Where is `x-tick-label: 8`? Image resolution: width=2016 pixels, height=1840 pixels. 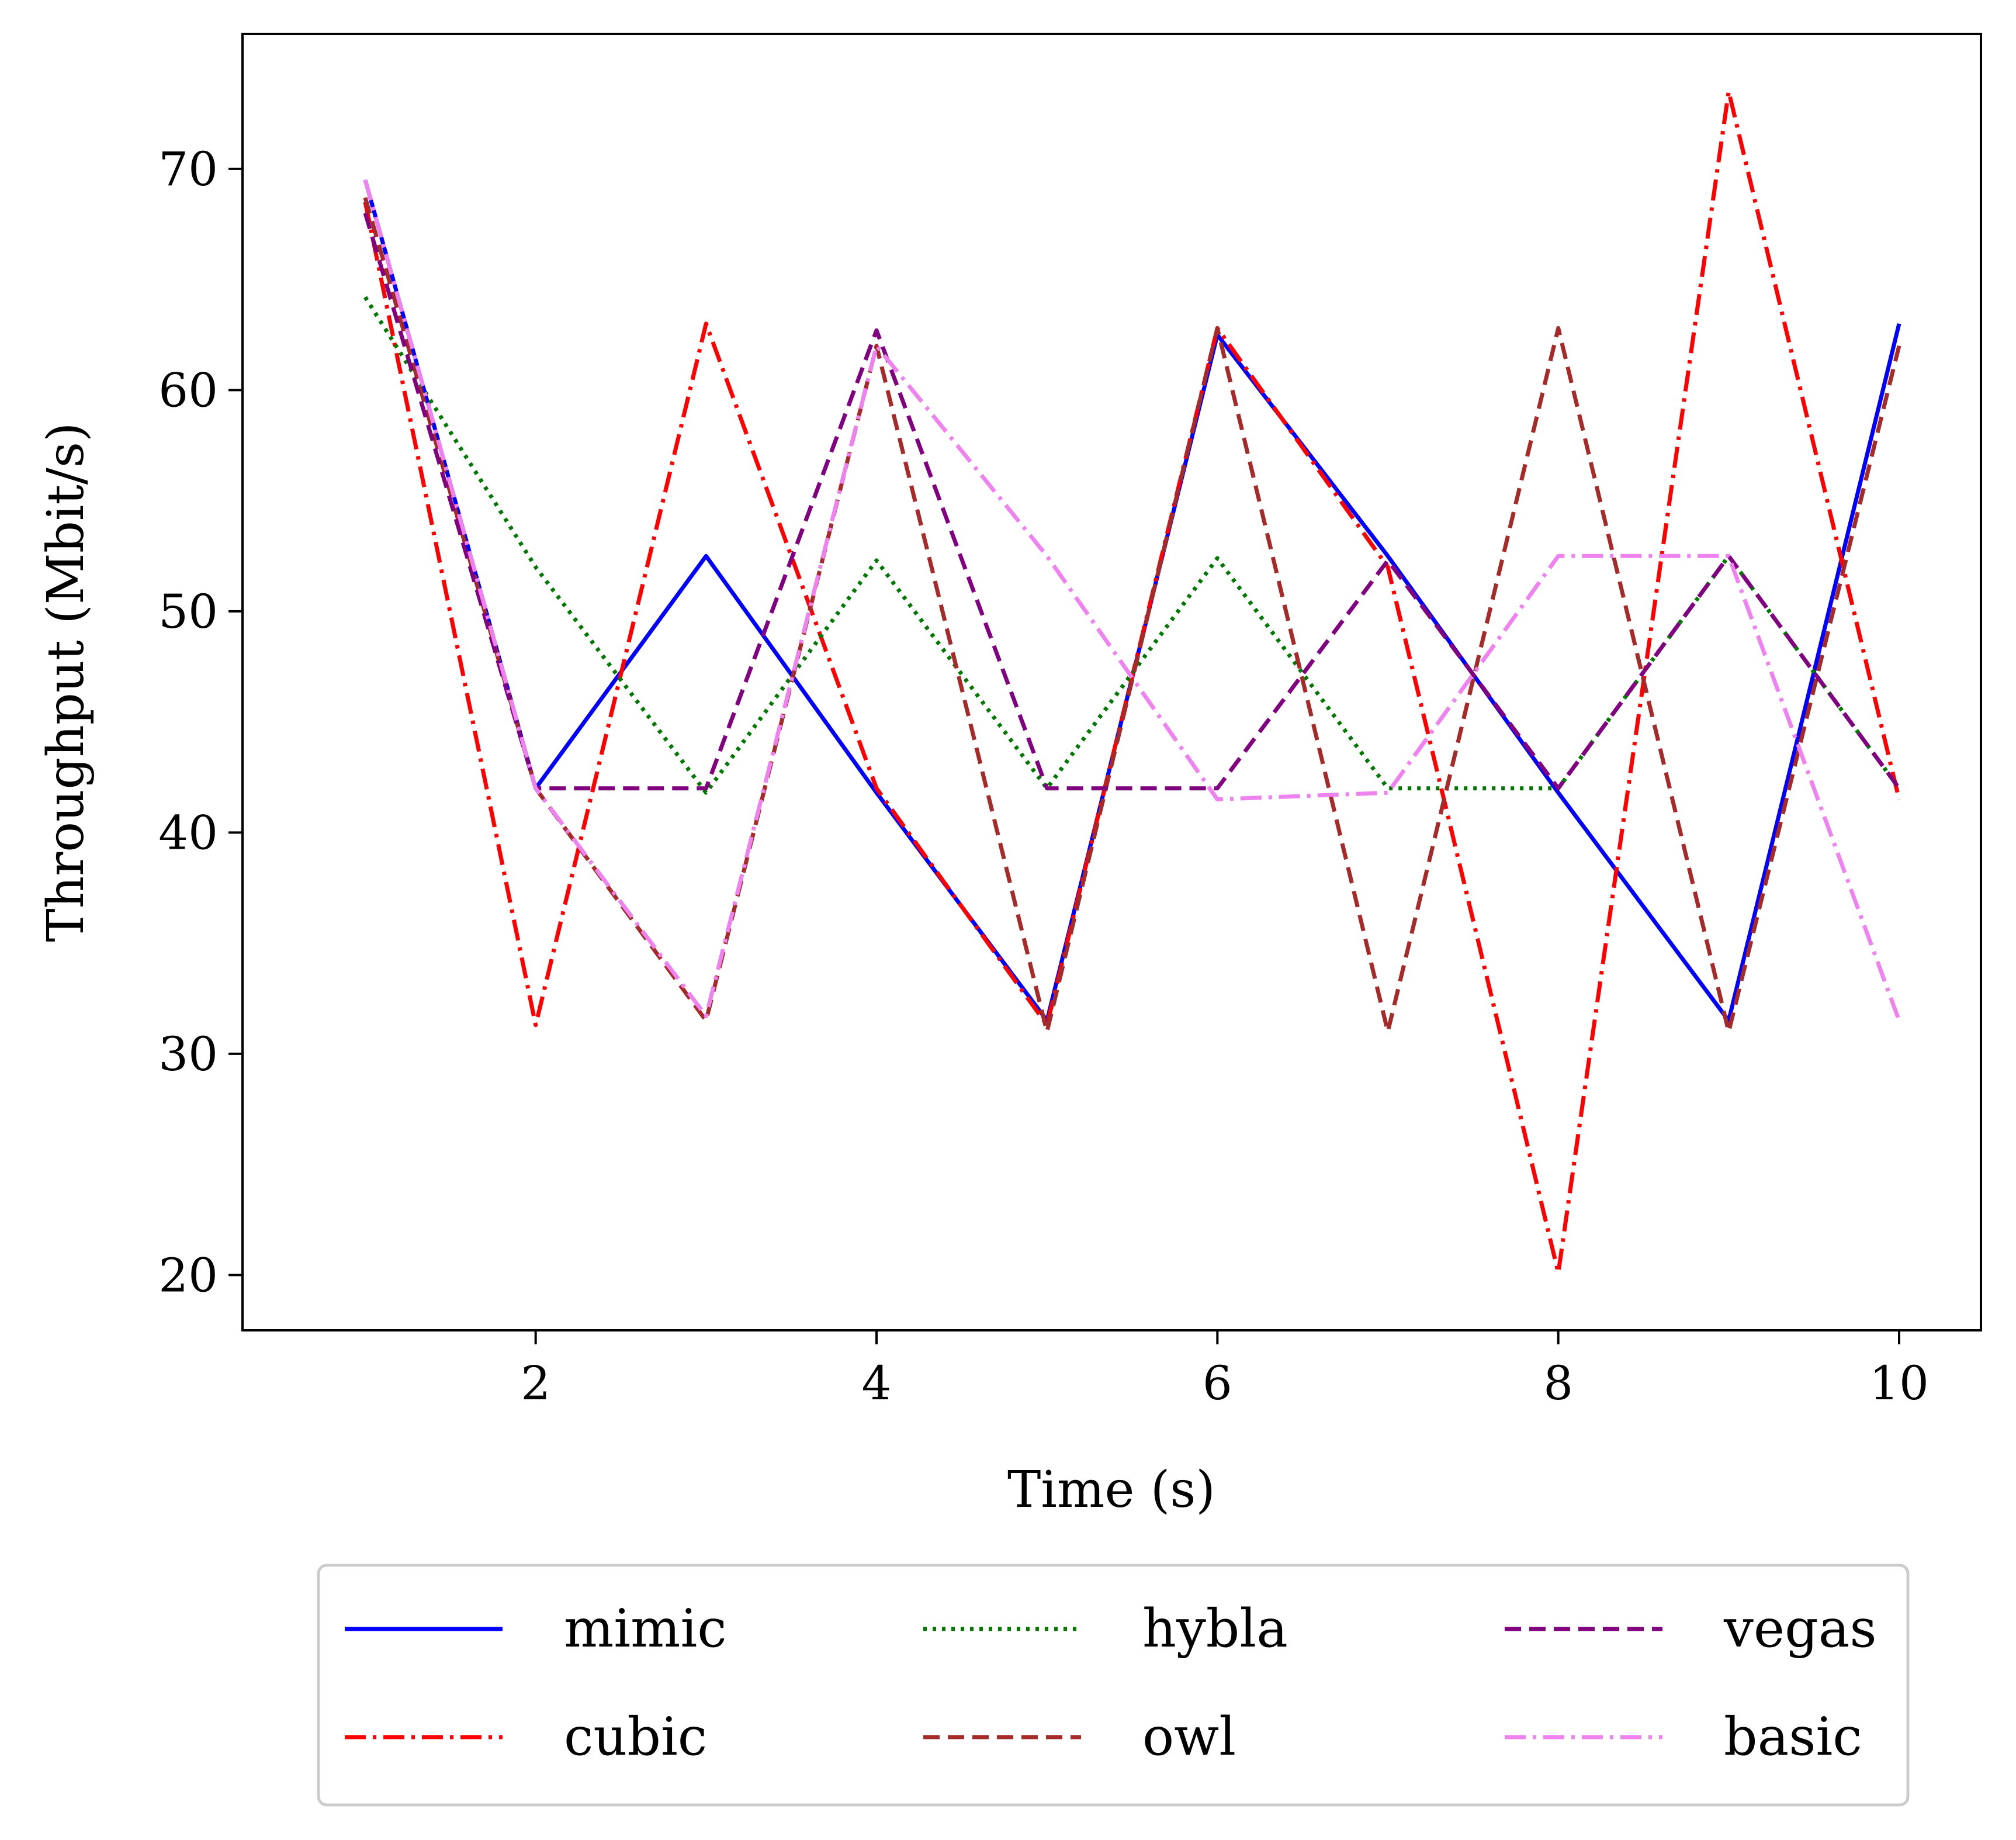
x-tick-label: 8 is located at coordinates (1558, 1383).